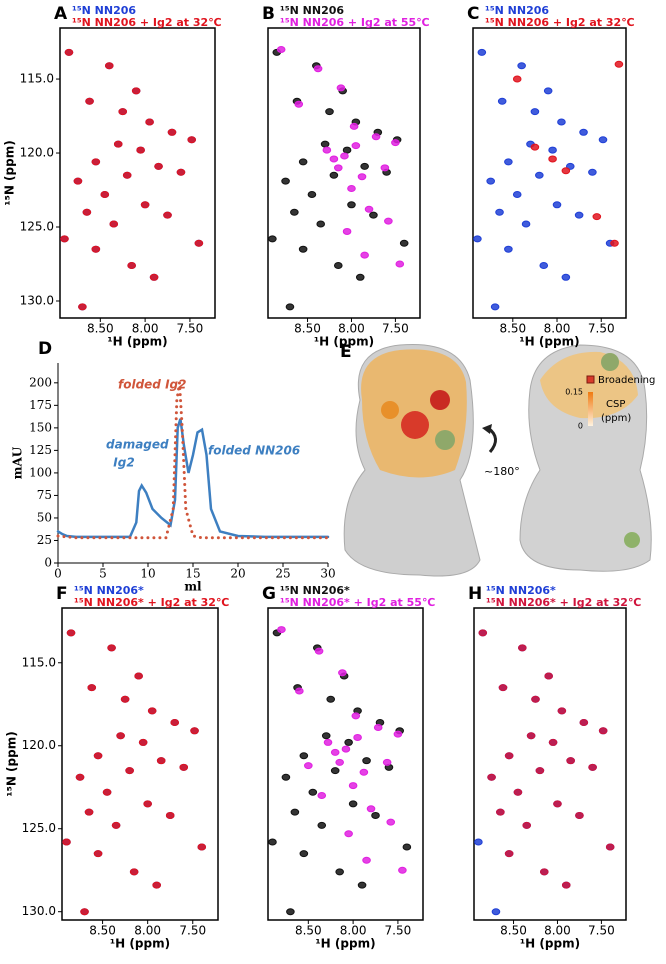  I want to click on panel-letter: C, so click(473, 14).